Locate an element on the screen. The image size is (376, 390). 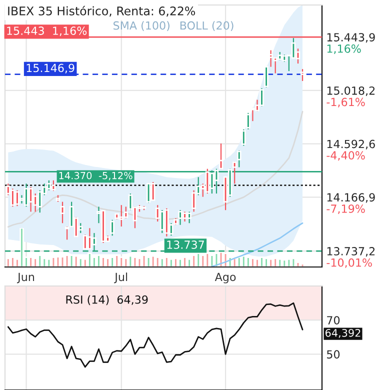
annotation: BOLL (20) is located at coordinates (207, 26).